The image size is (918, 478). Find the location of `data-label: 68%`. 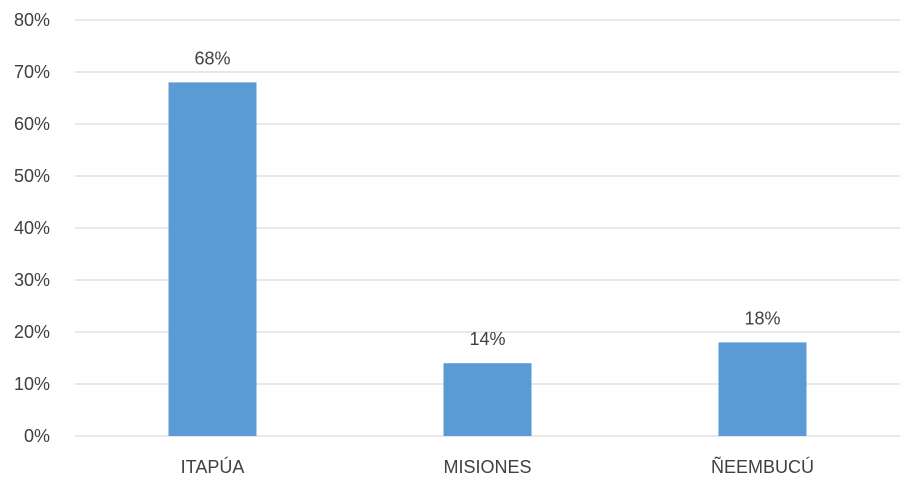

data-label: 68% is located at coordinates (212, 58).